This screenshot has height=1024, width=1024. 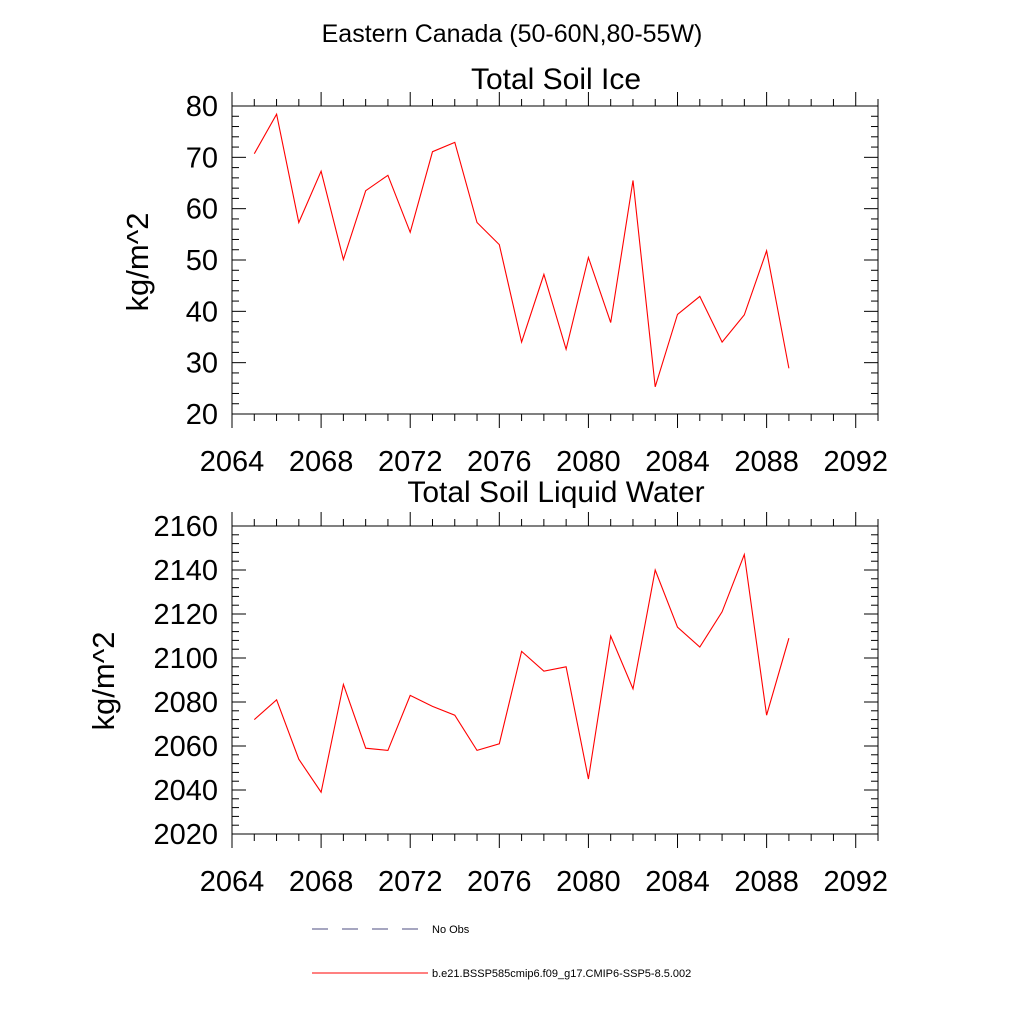 What do you see at coordinates (499, 882) in the screenshot?
I see `x-tick-label-p1-2076: 2076` at bounding box center [499, 882].